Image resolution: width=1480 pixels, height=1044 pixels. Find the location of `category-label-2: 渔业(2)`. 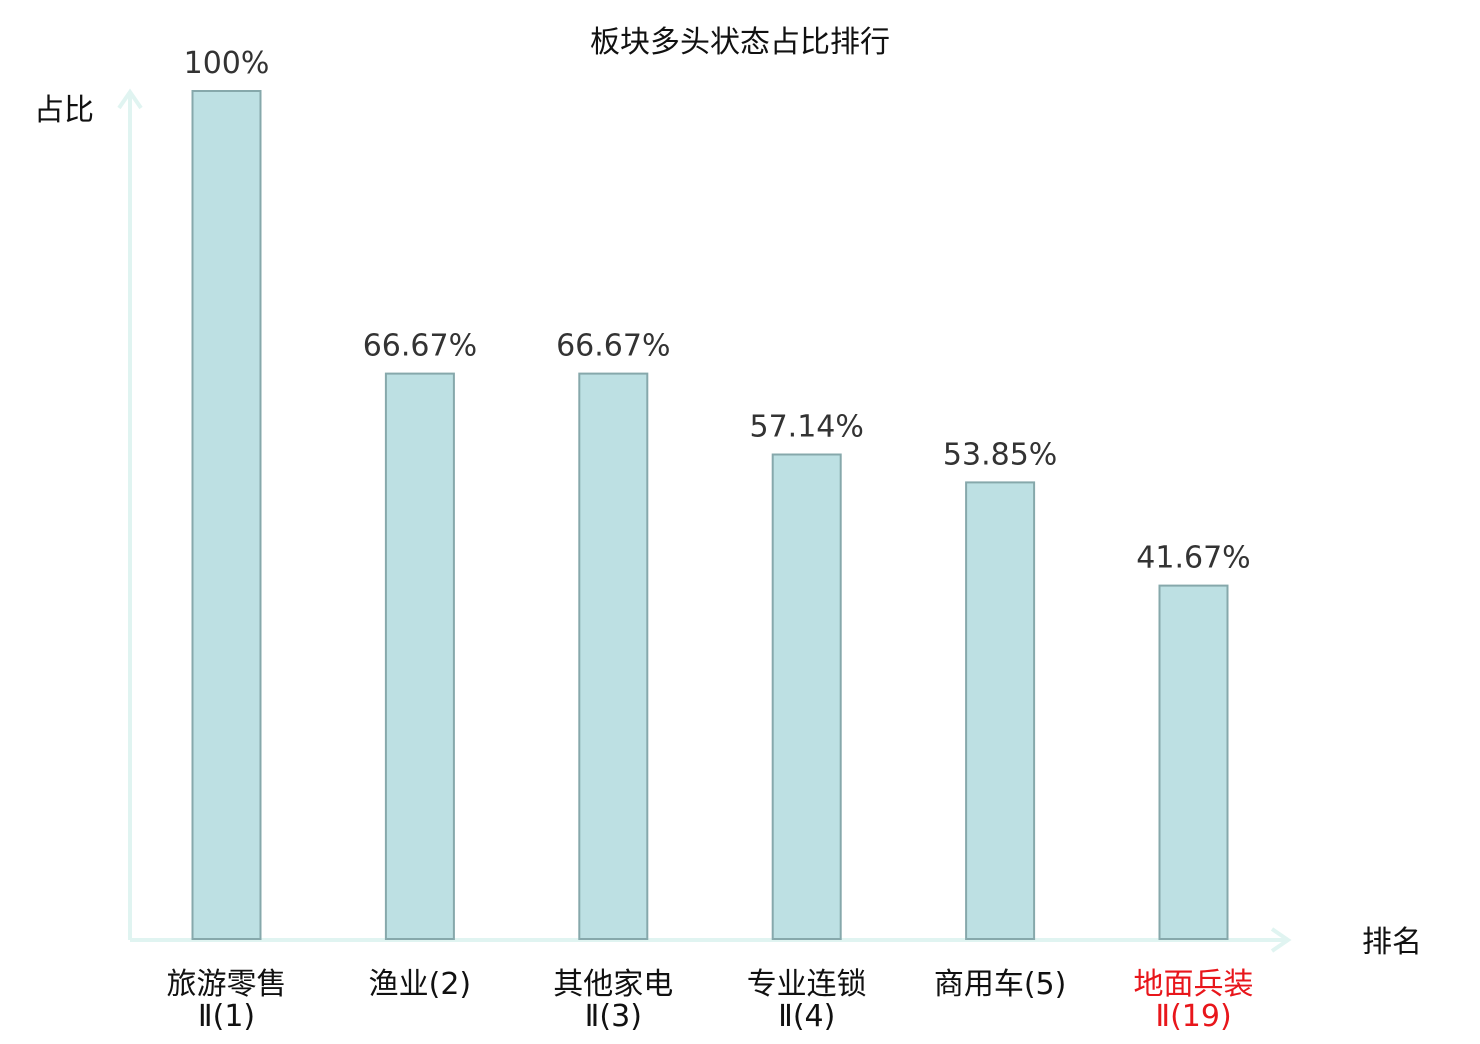

category-label-2: 渔业(2) is located at coordinates (420, 984).